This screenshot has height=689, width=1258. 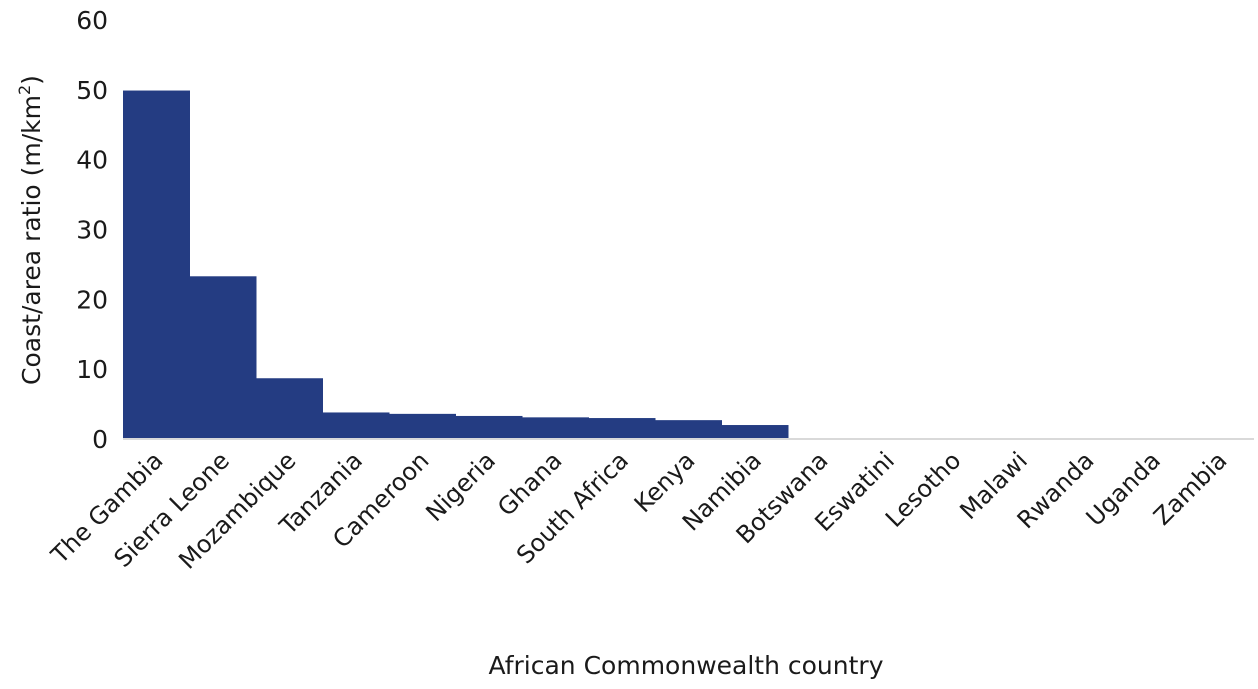 What do you see at coordinates (100, 439) in the screenshot?
I see `y-tick-label: 0` at bounding box center [100, 439].